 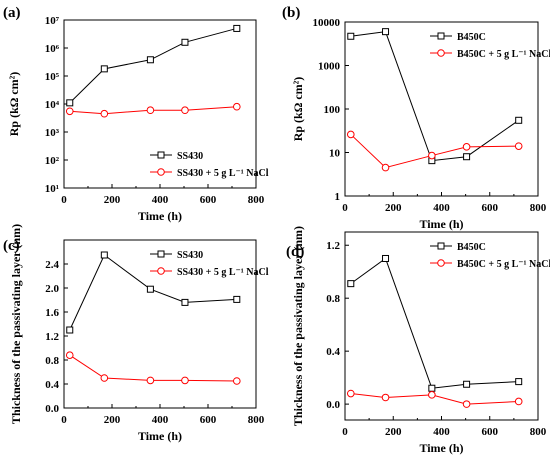 I want to click on y-tick-label: 10³, so click(x=52, y=133).